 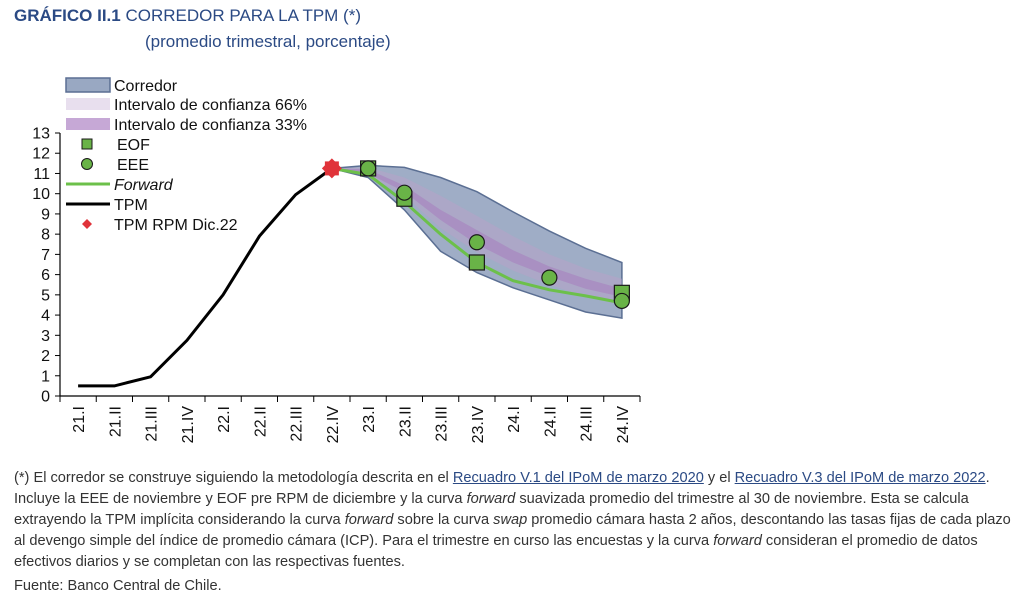 I want to click on legend-swatch-eof, so click(x=87, y=144).